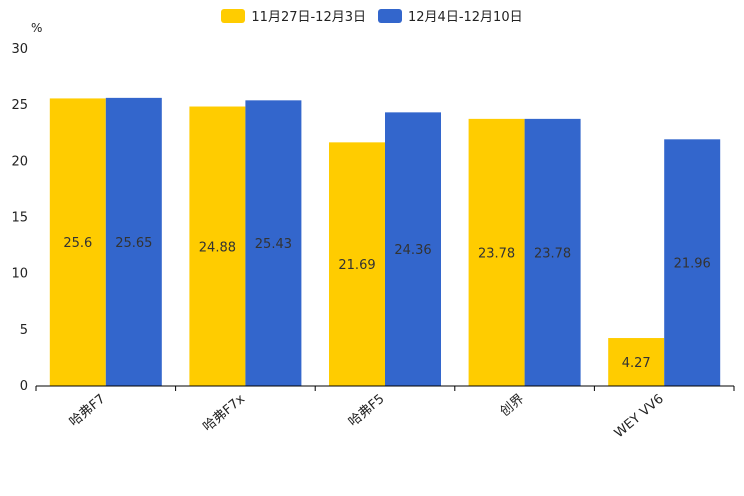 Image resolution: width=744 pixels, height=496 pixels. I want to click on bar-value-label-s2-2: 24.36, so click(412, 250).